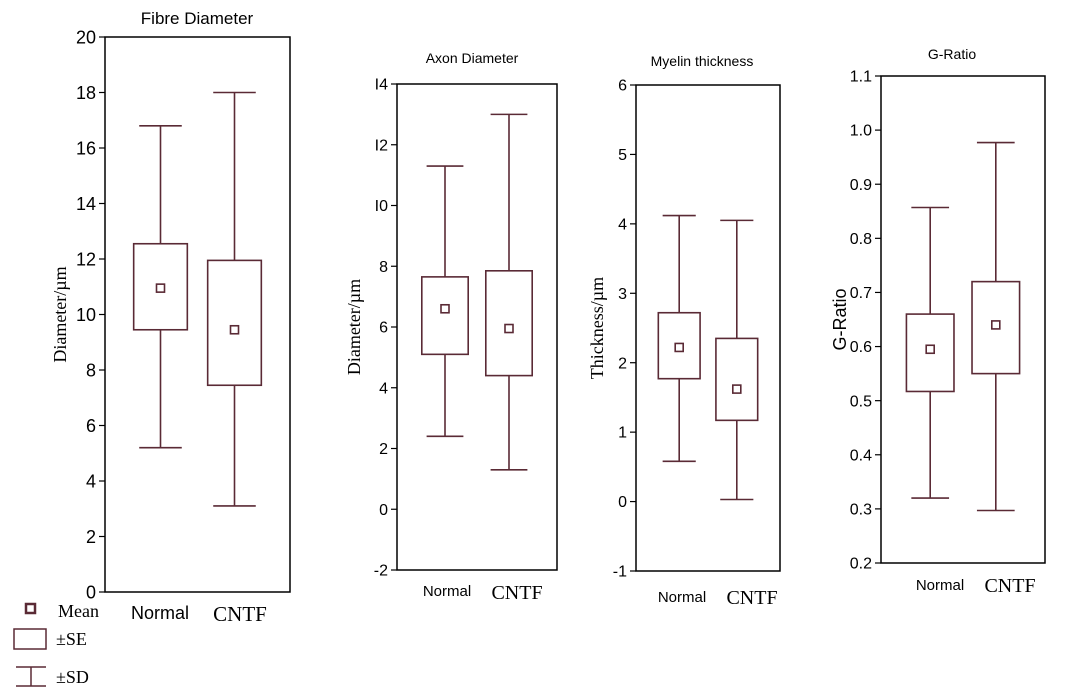 This screenshot has height=696, width=1068. What do you see at coordinates (381, 571) in the screenshot?
I see `y-tick-label: -2` at bounding box center [381, 571].